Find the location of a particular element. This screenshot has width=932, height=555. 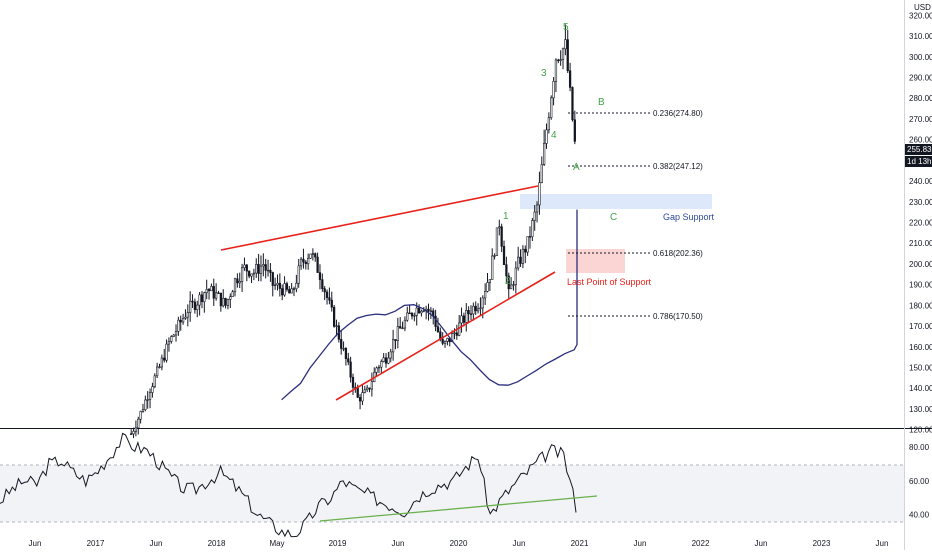

time-tick-label: 2023 is located at coordinates (822, 543).